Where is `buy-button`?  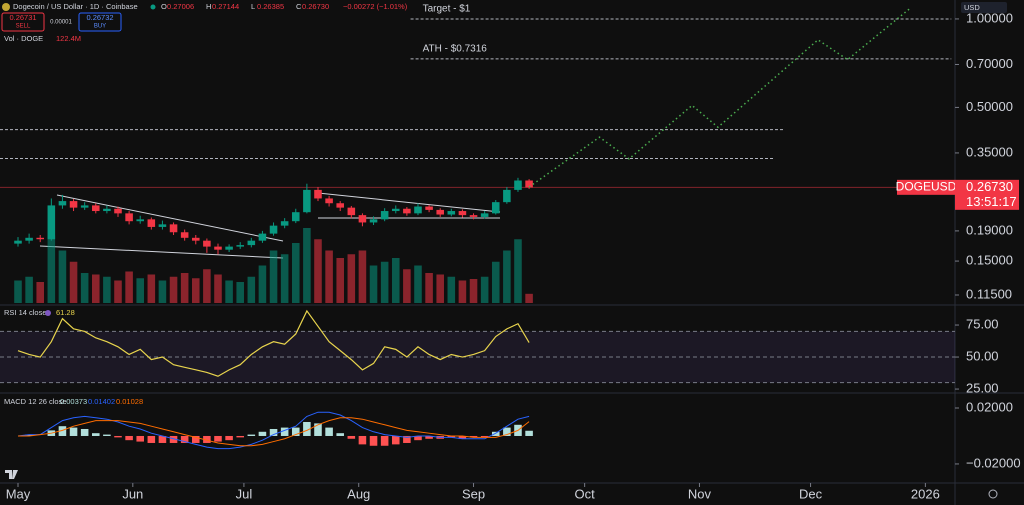
buy-button is located at coordinates (100, 22).